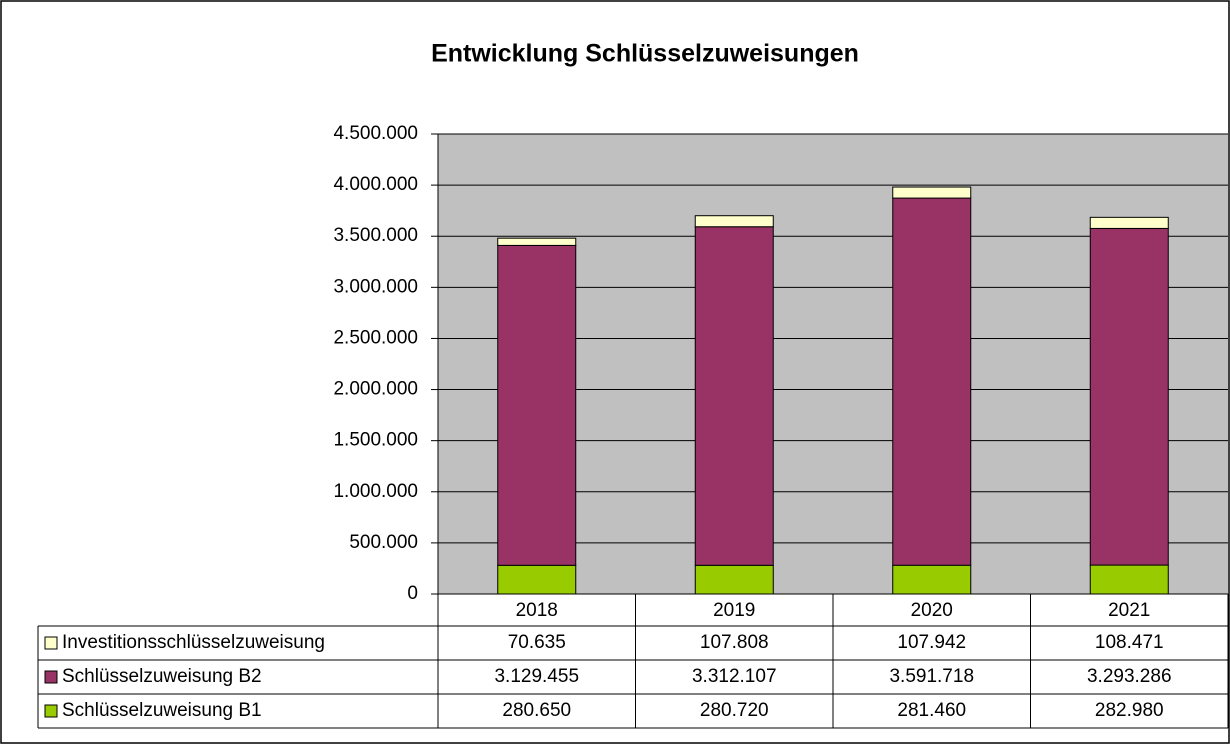 This screenshot has width=1230, height=744. What do you see at coordinates (537, 610) in the screenshot?
I see `x-tick-label: 2018` at bounding box center [537, 610].